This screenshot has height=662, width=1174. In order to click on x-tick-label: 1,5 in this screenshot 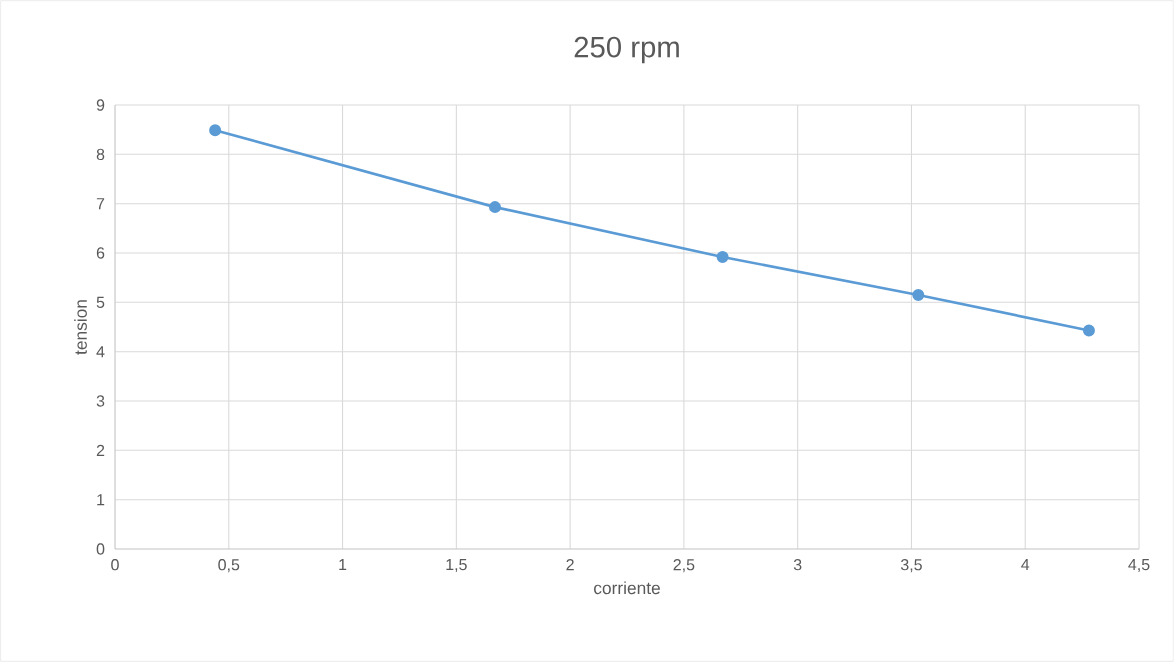, I will do `click(456, 566)`.